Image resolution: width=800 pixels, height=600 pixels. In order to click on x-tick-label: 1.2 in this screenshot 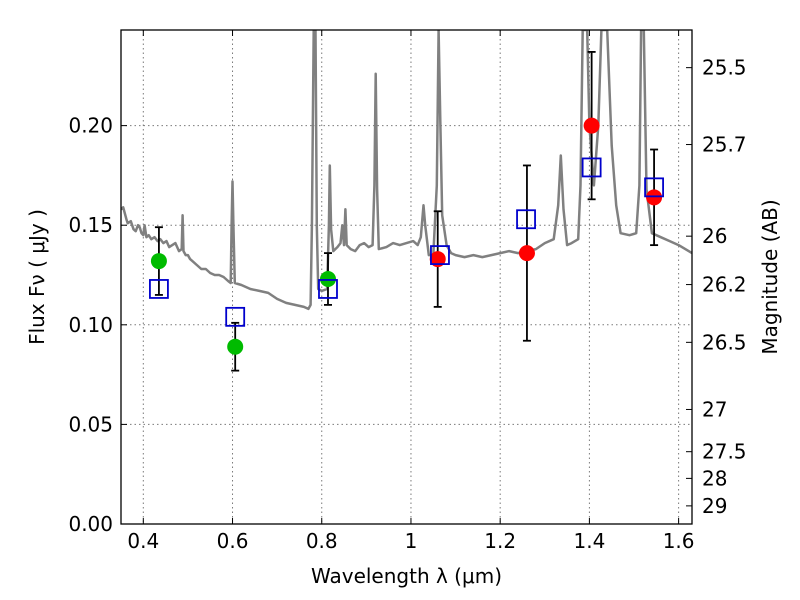, I will do `click(500, 541)`.